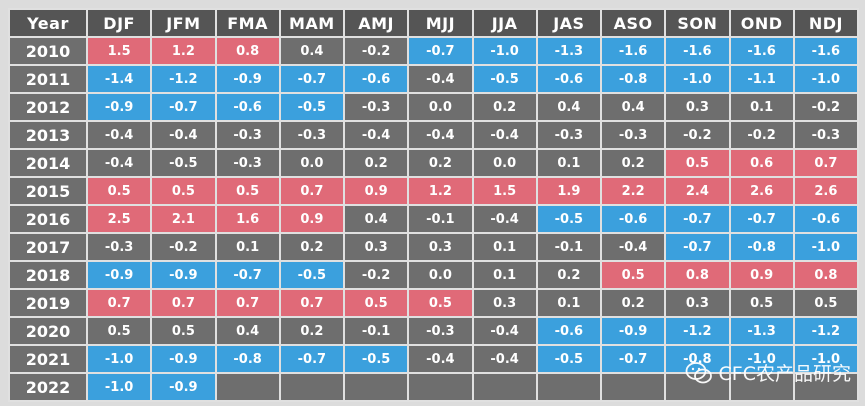  What do you see at coordinates (183, 79) in the screenshot?
I see `value-cell: -1.2` at bounding box center [183, 79].